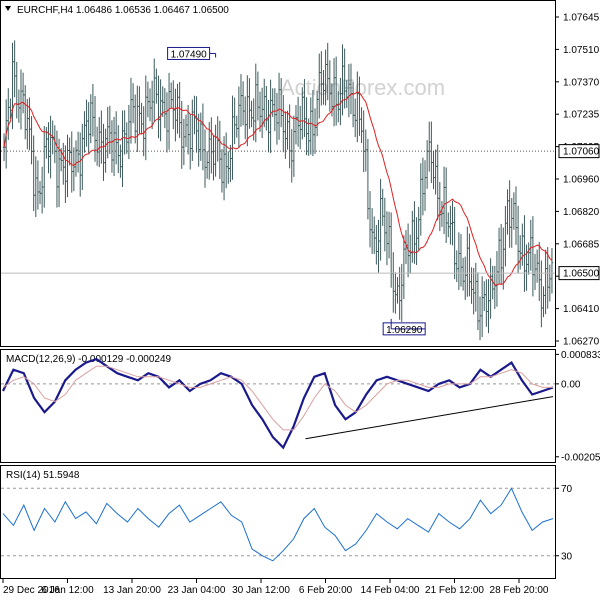 This screenshot has height=605, width=600. I want to click on watermark: ActionForex.com, so click(362, 87).